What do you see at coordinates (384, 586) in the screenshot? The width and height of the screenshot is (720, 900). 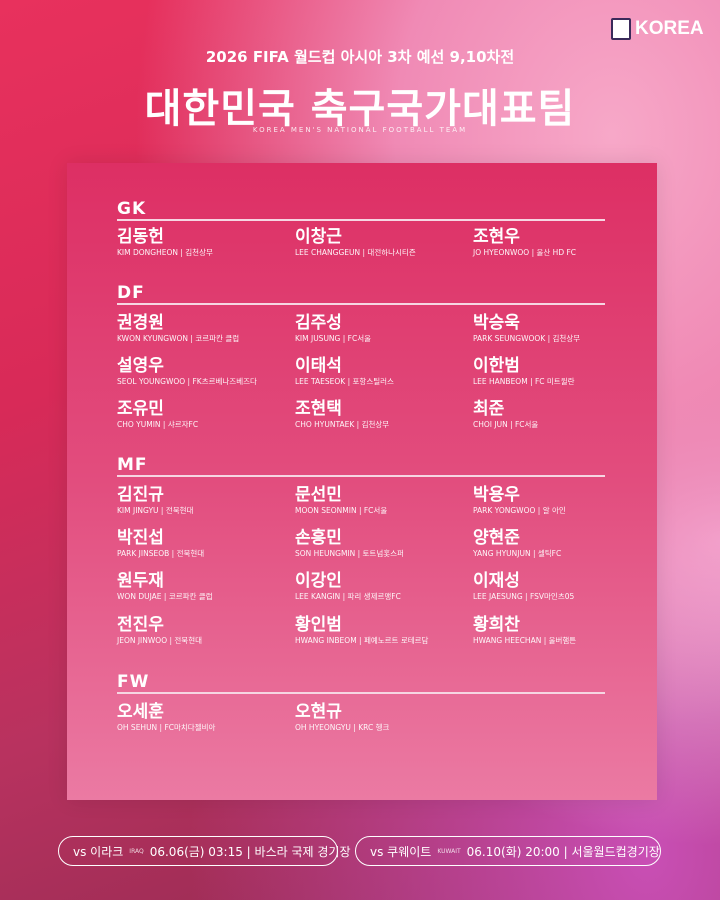 I see `player-card: 이강인 LEE KANGIN | 파리 생제르맹FC` at bounding box center [384, 586].